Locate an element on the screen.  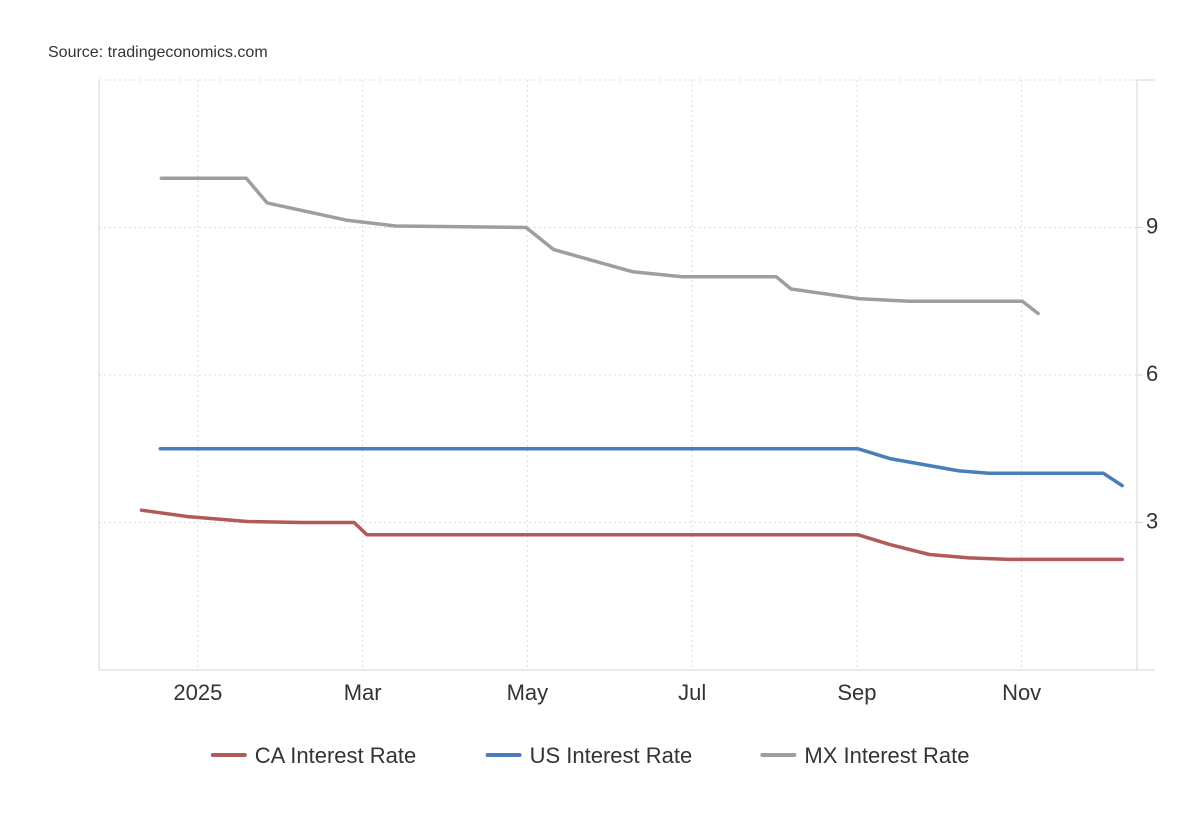
y-tick-label-6: 6 is located at coordinates (1152, 373).